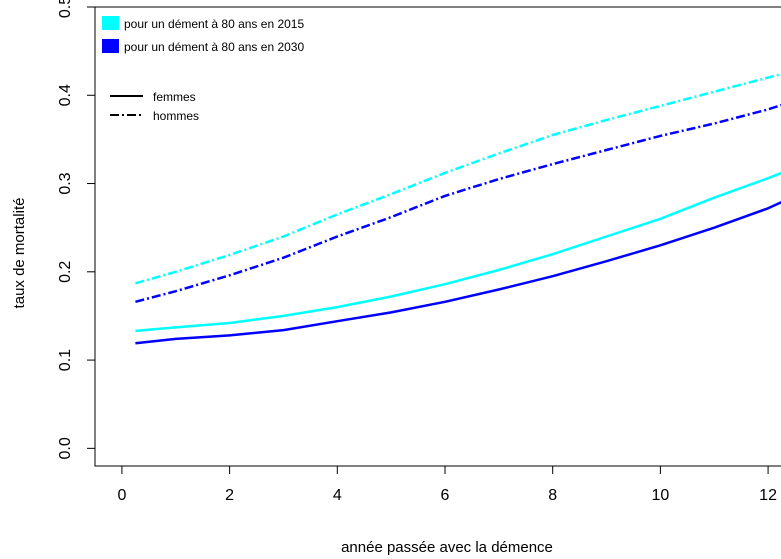  What do you see at coordinates (110, 46) in the screenshot?
I see `legend-swatch-2030` at bounding box center [110, 46].